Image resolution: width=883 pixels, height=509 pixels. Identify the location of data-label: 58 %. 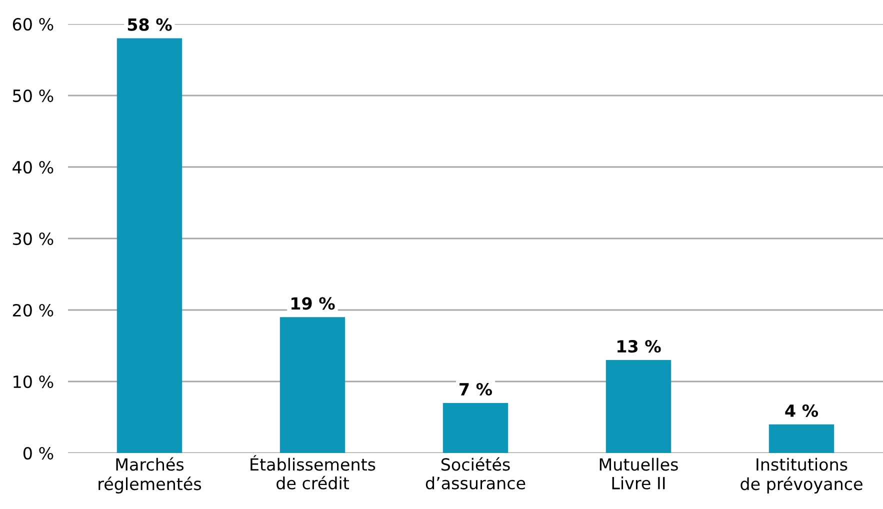
(150, 24).